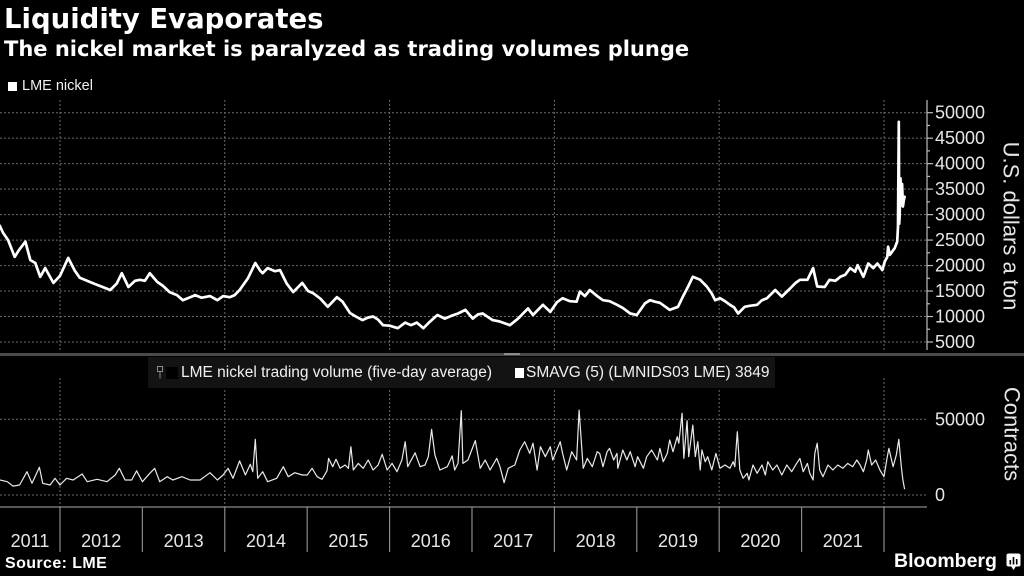 Image resolution: width=1024 pixels, height=576 pixels. I want to click on price-tick-label: 10000, so click(960, 317).